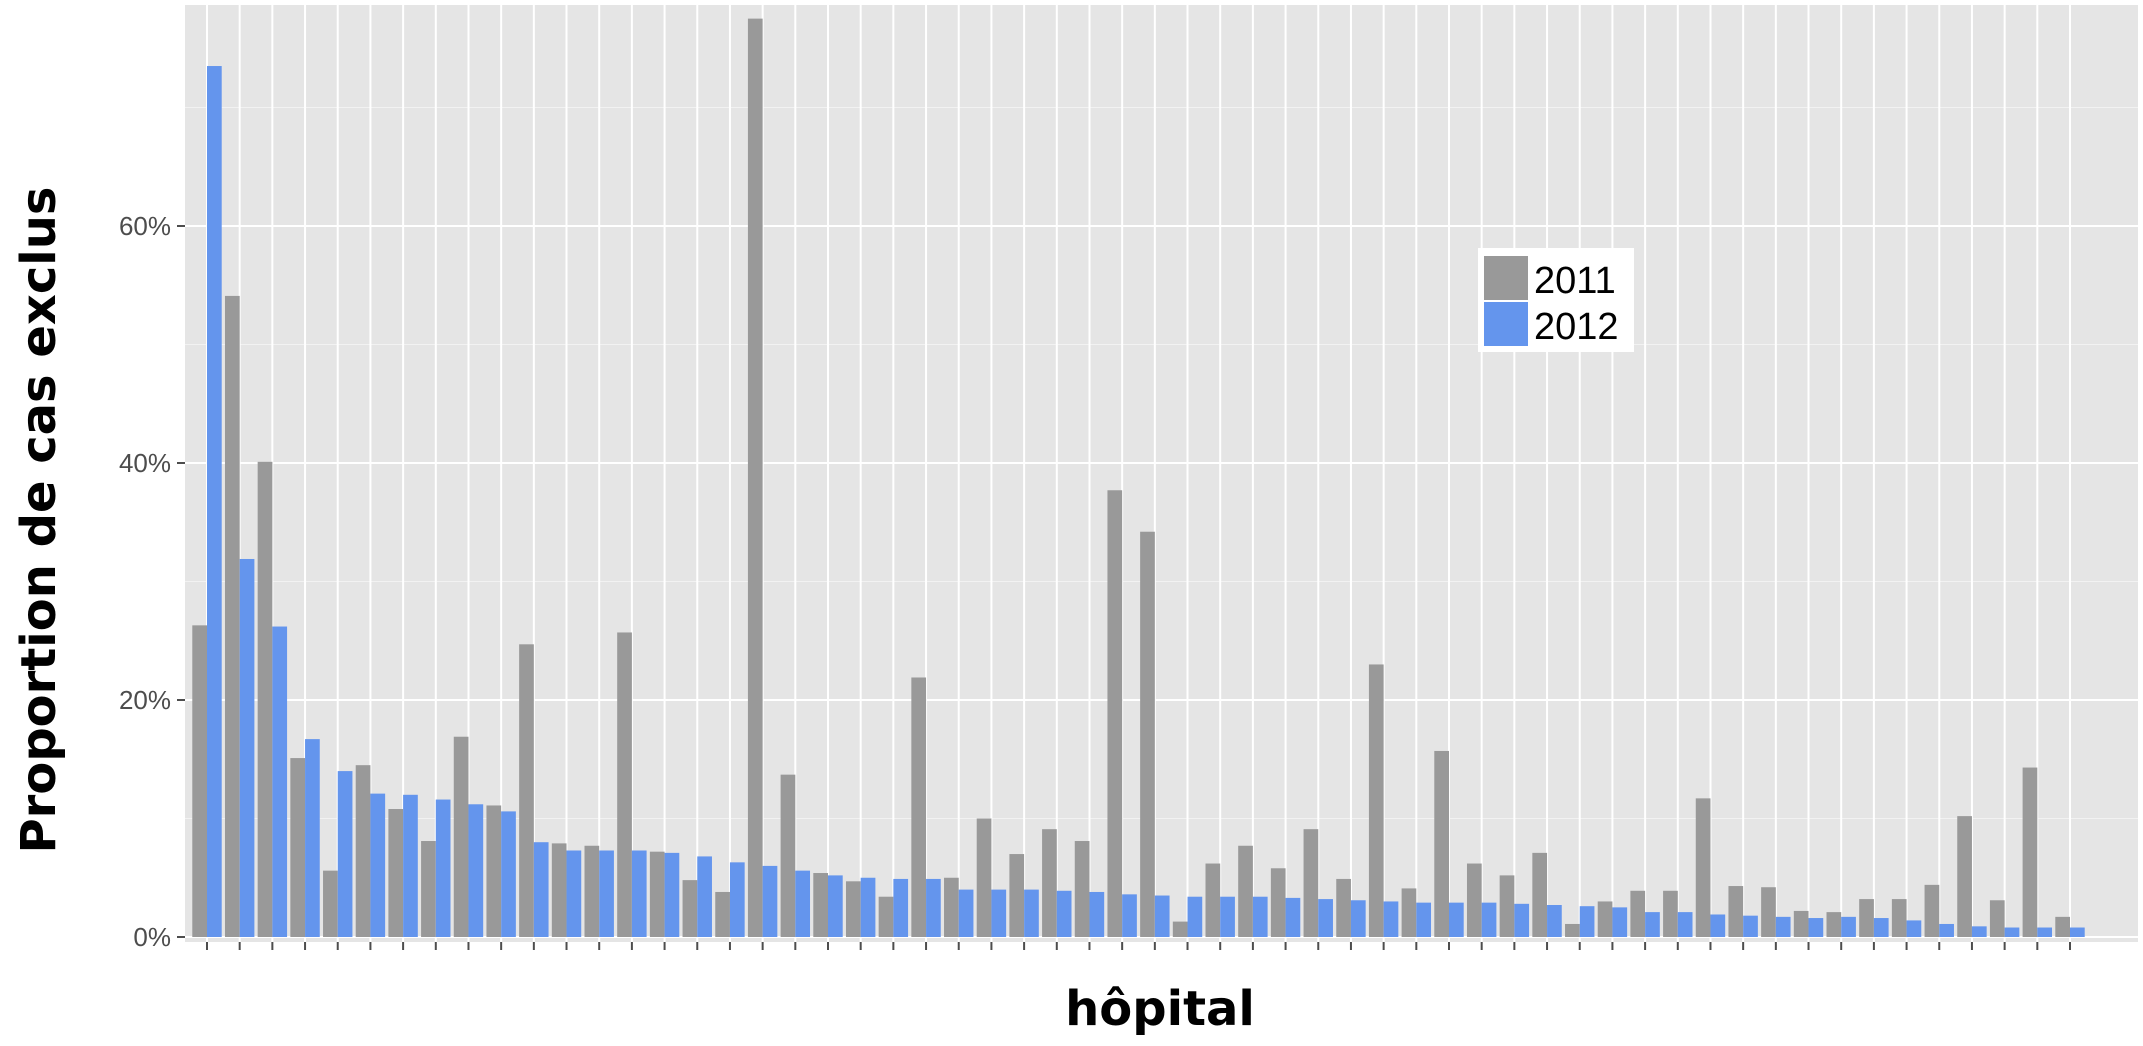 This screenshot has height=1046, width=2143. Describe the element at coordinates (152, 581) in the screenshot. I see `y-axis: 0% 20% 40% 60%` at that location.